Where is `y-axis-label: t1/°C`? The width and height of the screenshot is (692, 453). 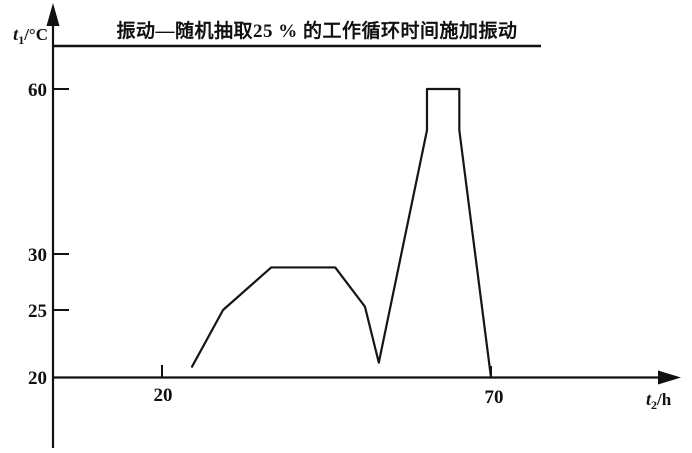 y-axis-label: t1/°C is located at coordinates (30, 35).